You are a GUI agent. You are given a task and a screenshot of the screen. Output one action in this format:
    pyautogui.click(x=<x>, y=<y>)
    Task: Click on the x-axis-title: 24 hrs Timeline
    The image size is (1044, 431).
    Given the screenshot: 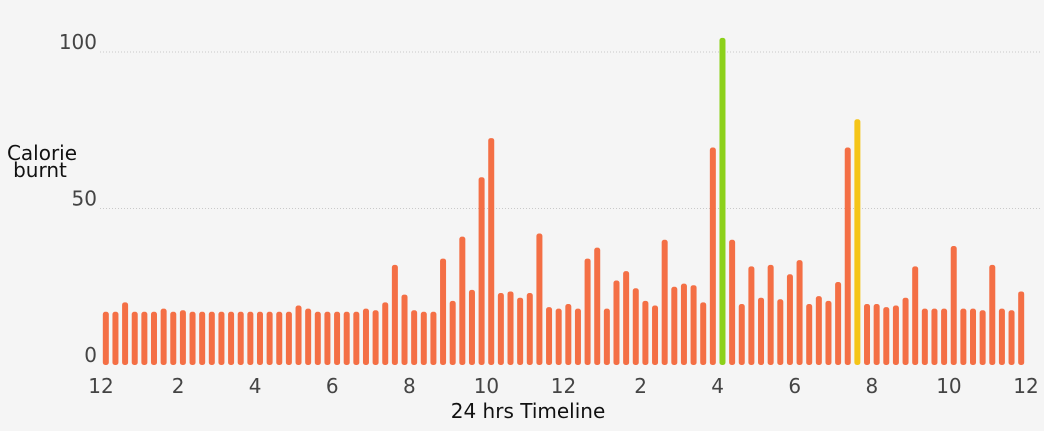 What is the action you would take?
    pyautogui.click(x=528, y=411)
    